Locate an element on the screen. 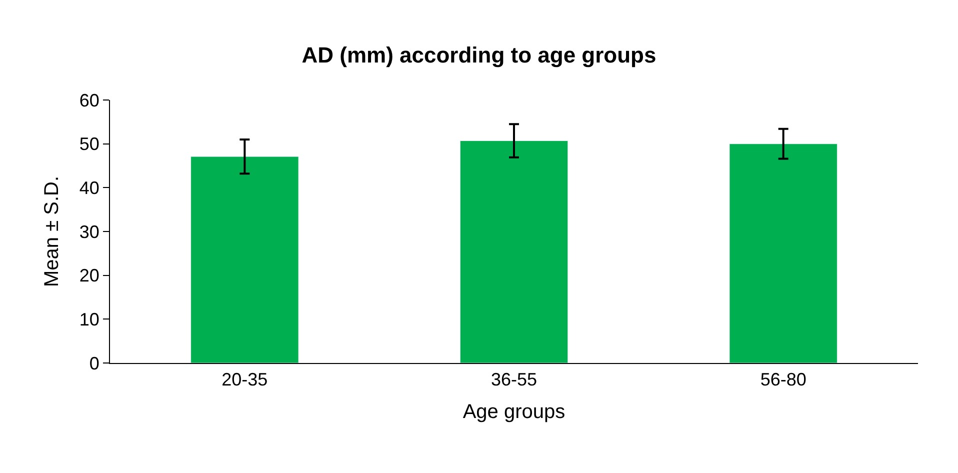  y-tick-label: 10 is located at coordinates (89, 319).